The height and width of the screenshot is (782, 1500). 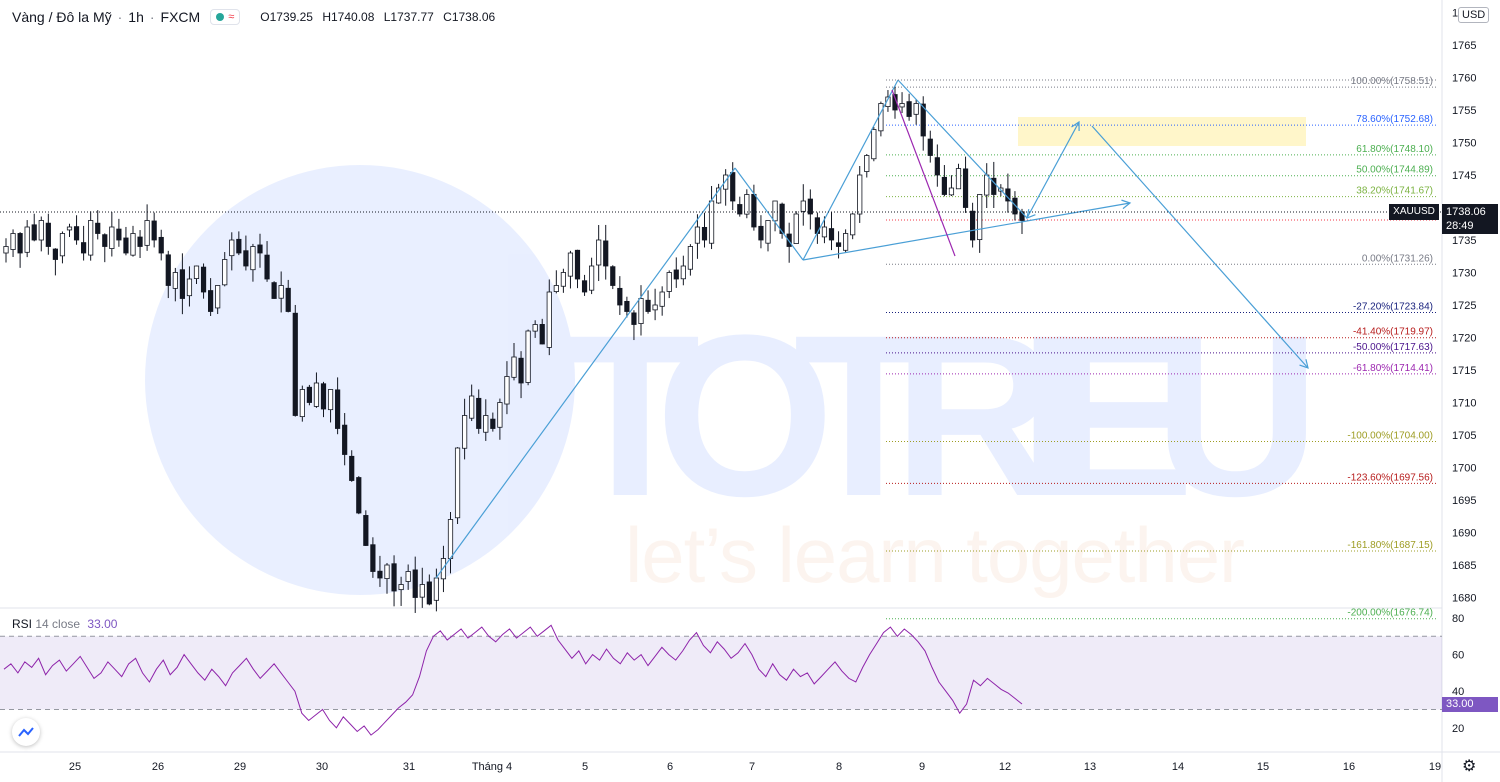 What do you see at coordinates (1464, 501) in the screenshot?
I see `price-tick-label: 1695` at bounding box center [1464, 501].